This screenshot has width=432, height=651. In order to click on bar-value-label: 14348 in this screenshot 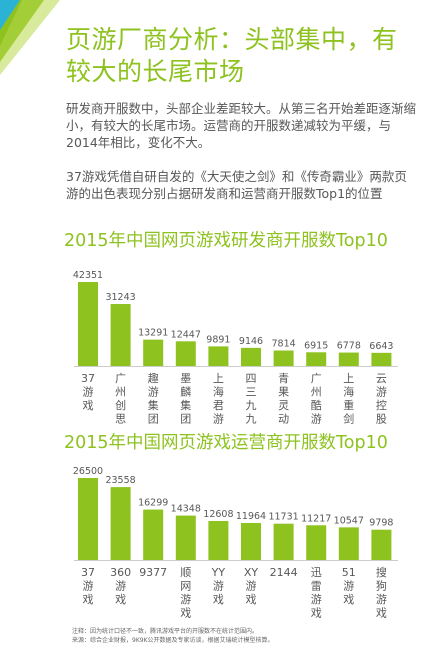, I will do `click(186, 509)`.